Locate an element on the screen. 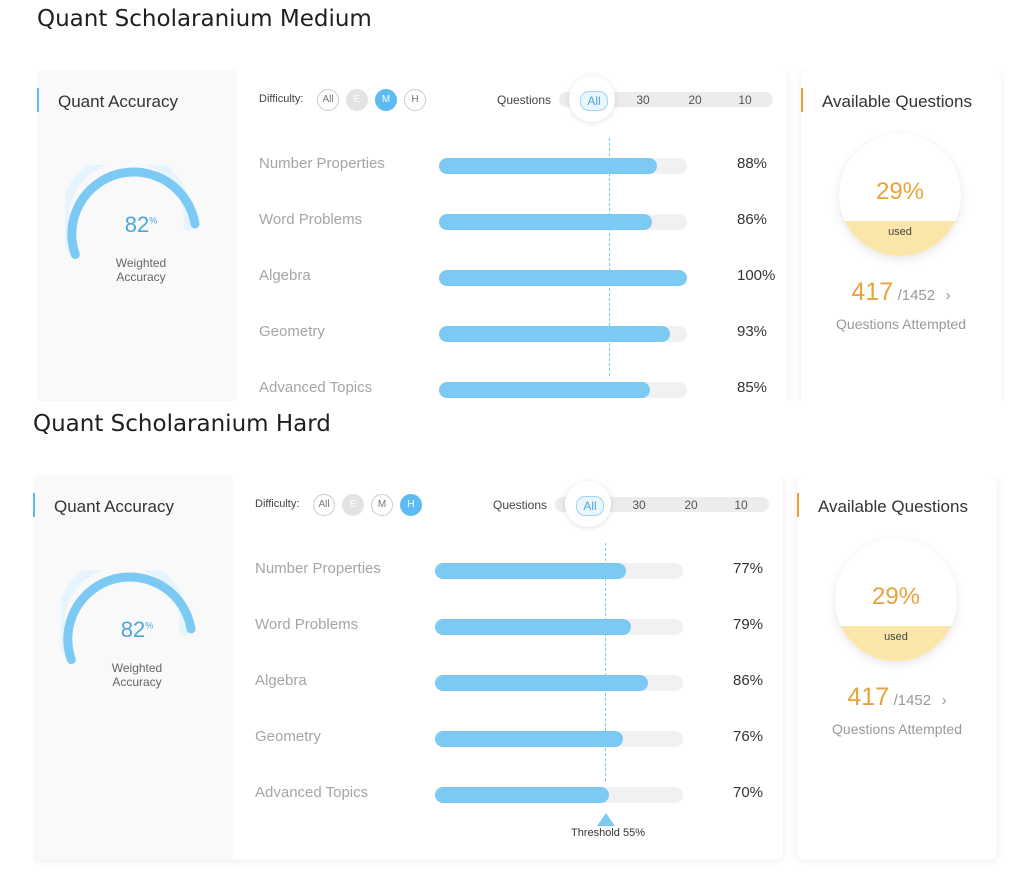 The image size is (1024, 887). accuracy-label-line2: Accuracy is located at coordinates (141, 277).